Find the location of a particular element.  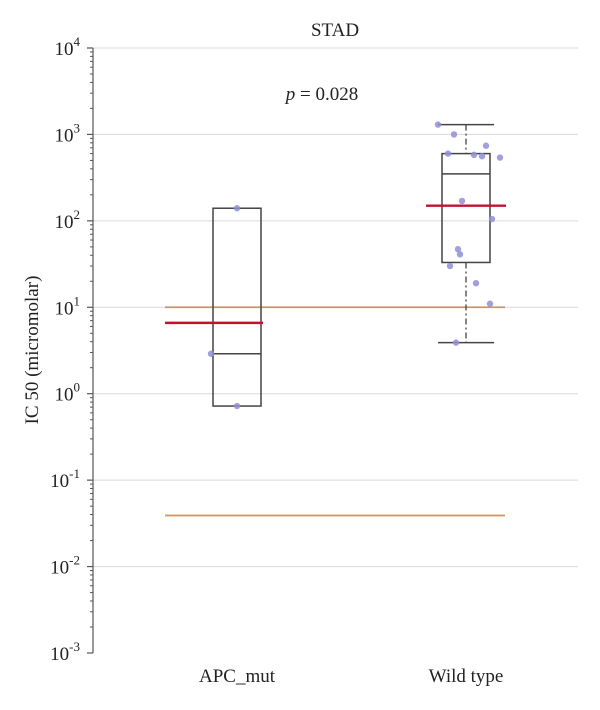

y-axis-ticks: 10⁻³ 10⁻² 10⁻¹ 10⁰ 10¹ 10² 10³ 10⁴ is located at coordinates (71, 349).